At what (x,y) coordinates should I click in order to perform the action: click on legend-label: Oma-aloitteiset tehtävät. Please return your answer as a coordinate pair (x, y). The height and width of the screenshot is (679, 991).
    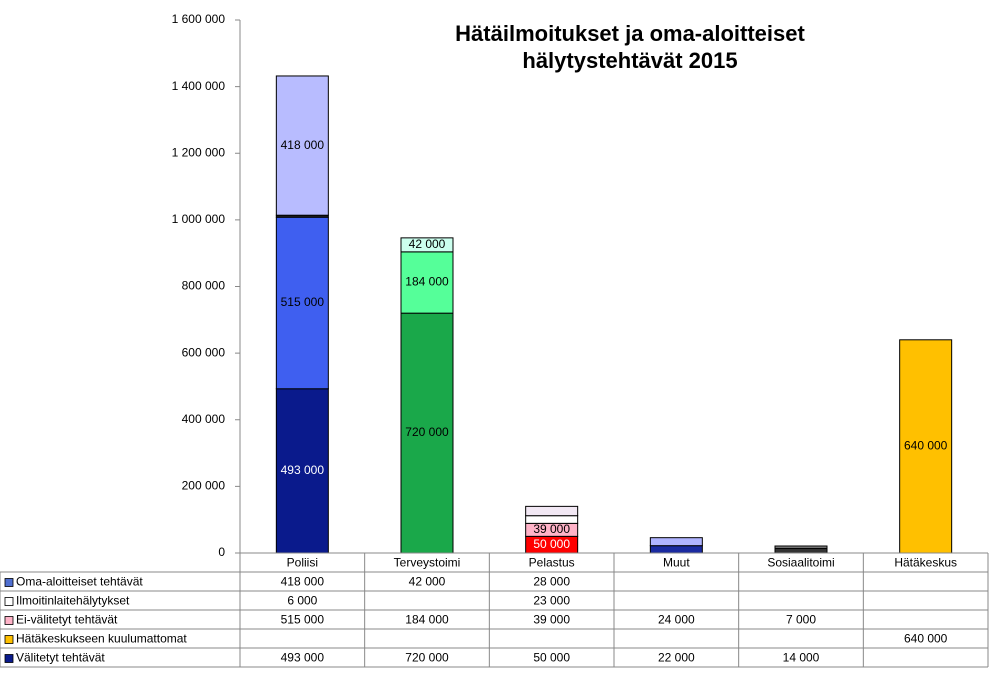
    Looking at the image, I should click on (79, 582).